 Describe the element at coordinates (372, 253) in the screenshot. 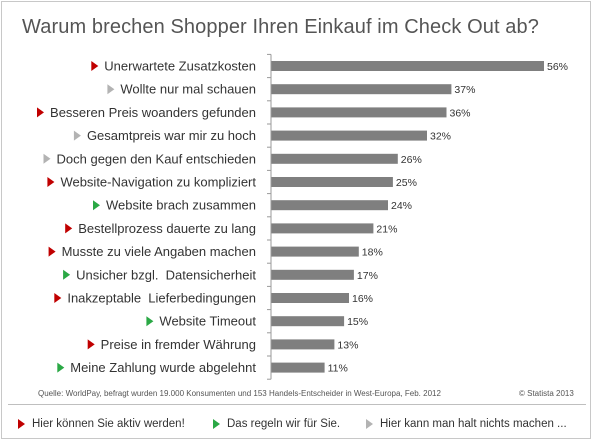

I see `value-label: 18%` at that location.